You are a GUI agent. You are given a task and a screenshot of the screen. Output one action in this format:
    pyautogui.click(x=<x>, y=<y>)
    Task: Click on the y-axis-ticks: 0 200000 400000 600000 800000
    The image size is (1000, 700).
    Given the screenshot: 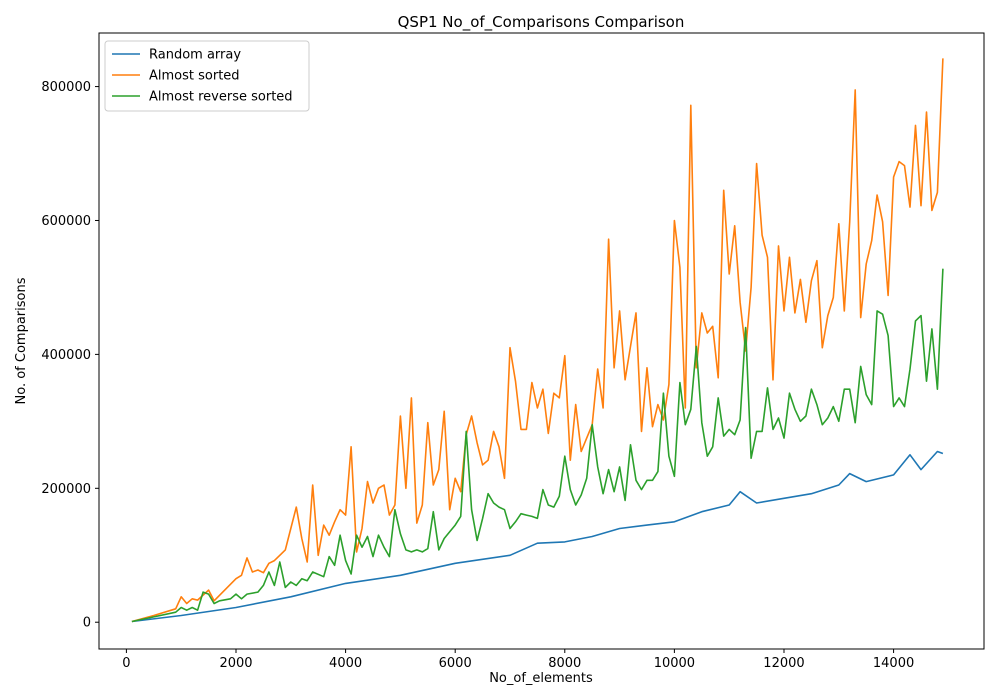 What is the action you would take?
    pyautogui.click(x=70, y=355)
    